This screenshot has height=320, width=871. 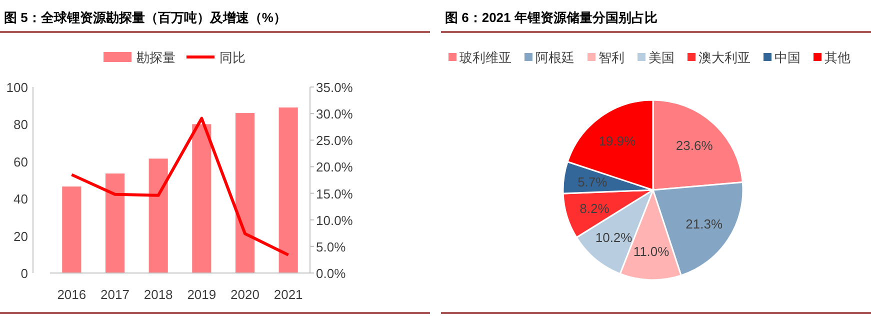 What do you see at coordinates (595, 208) in the screenshot?
I see `data-label: 8.2%` at bounding box center [595, 208].